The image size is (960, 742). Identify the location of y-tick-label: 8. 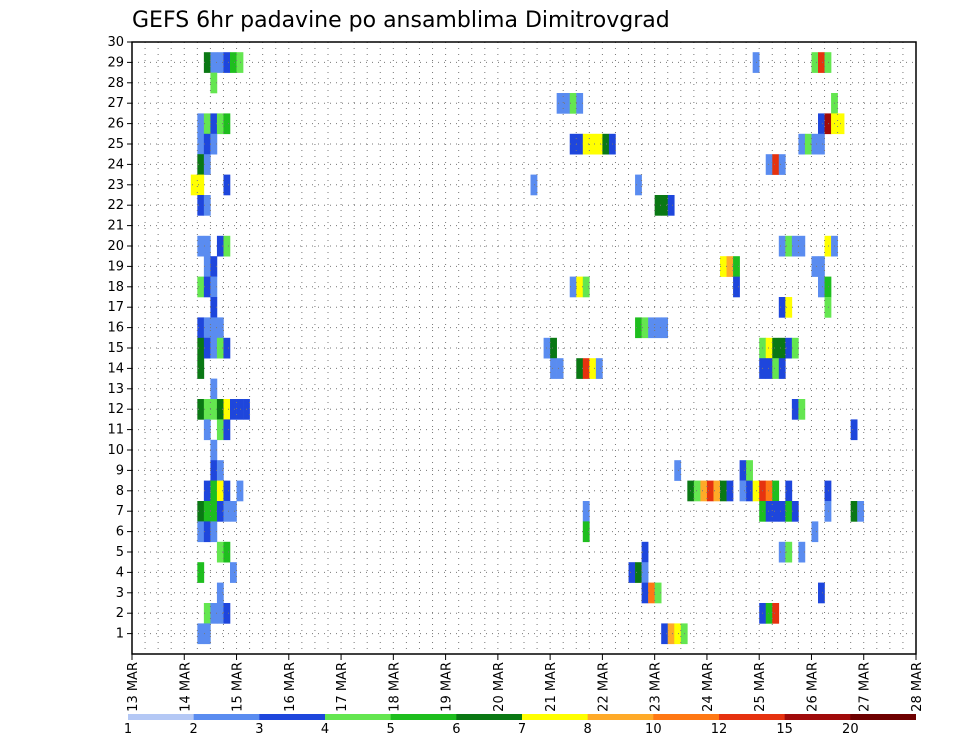
(120, 491).